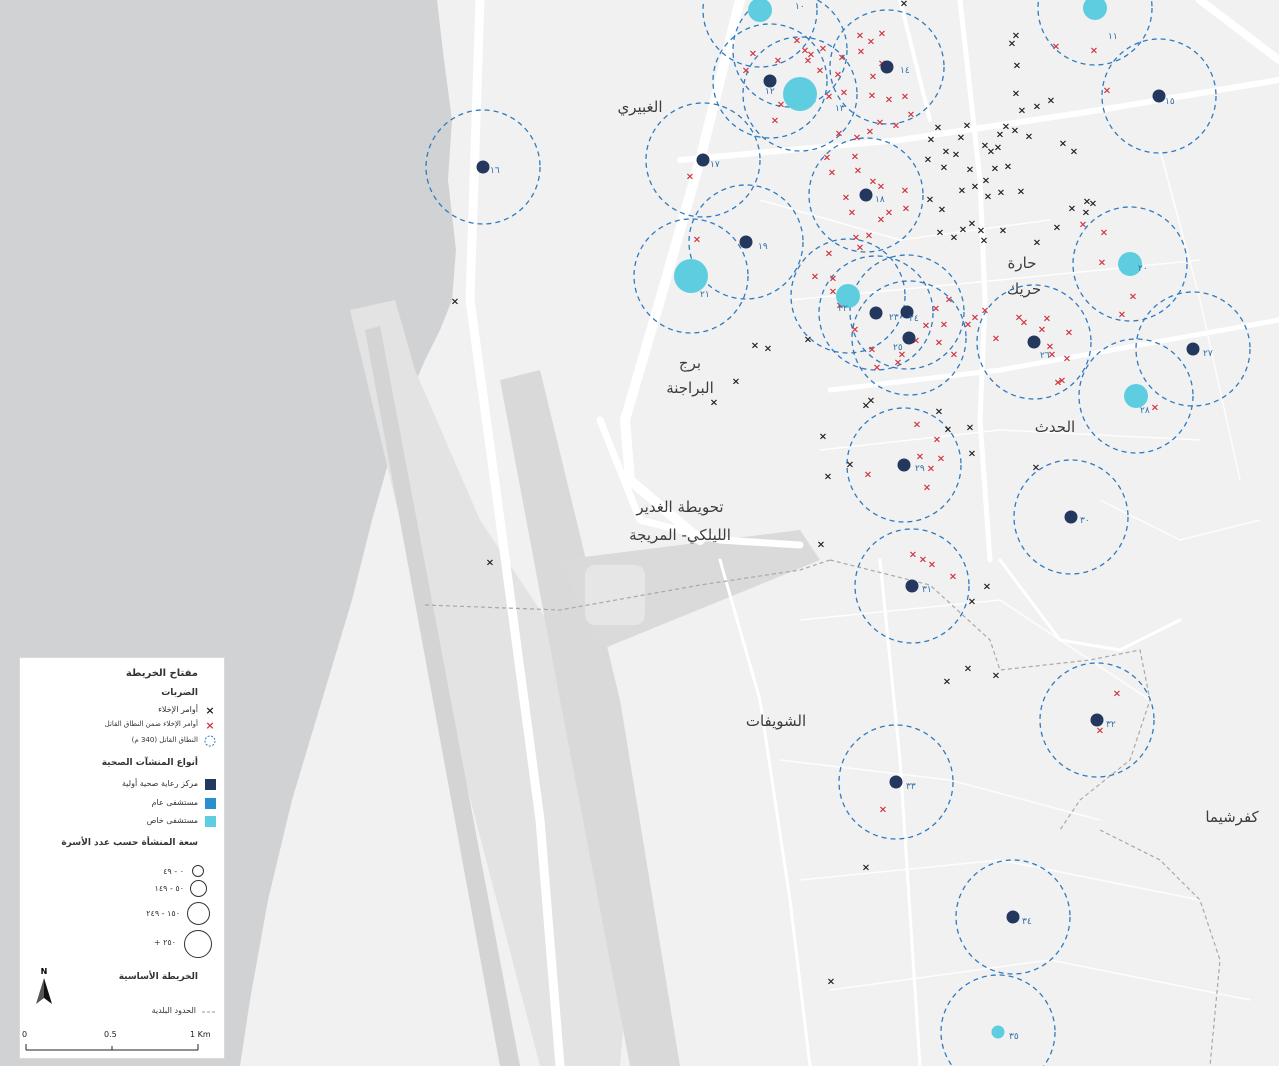 This screenshot has width=1279, height=1066. I want to click on legend-boundary-icon, so click(209, 1012).